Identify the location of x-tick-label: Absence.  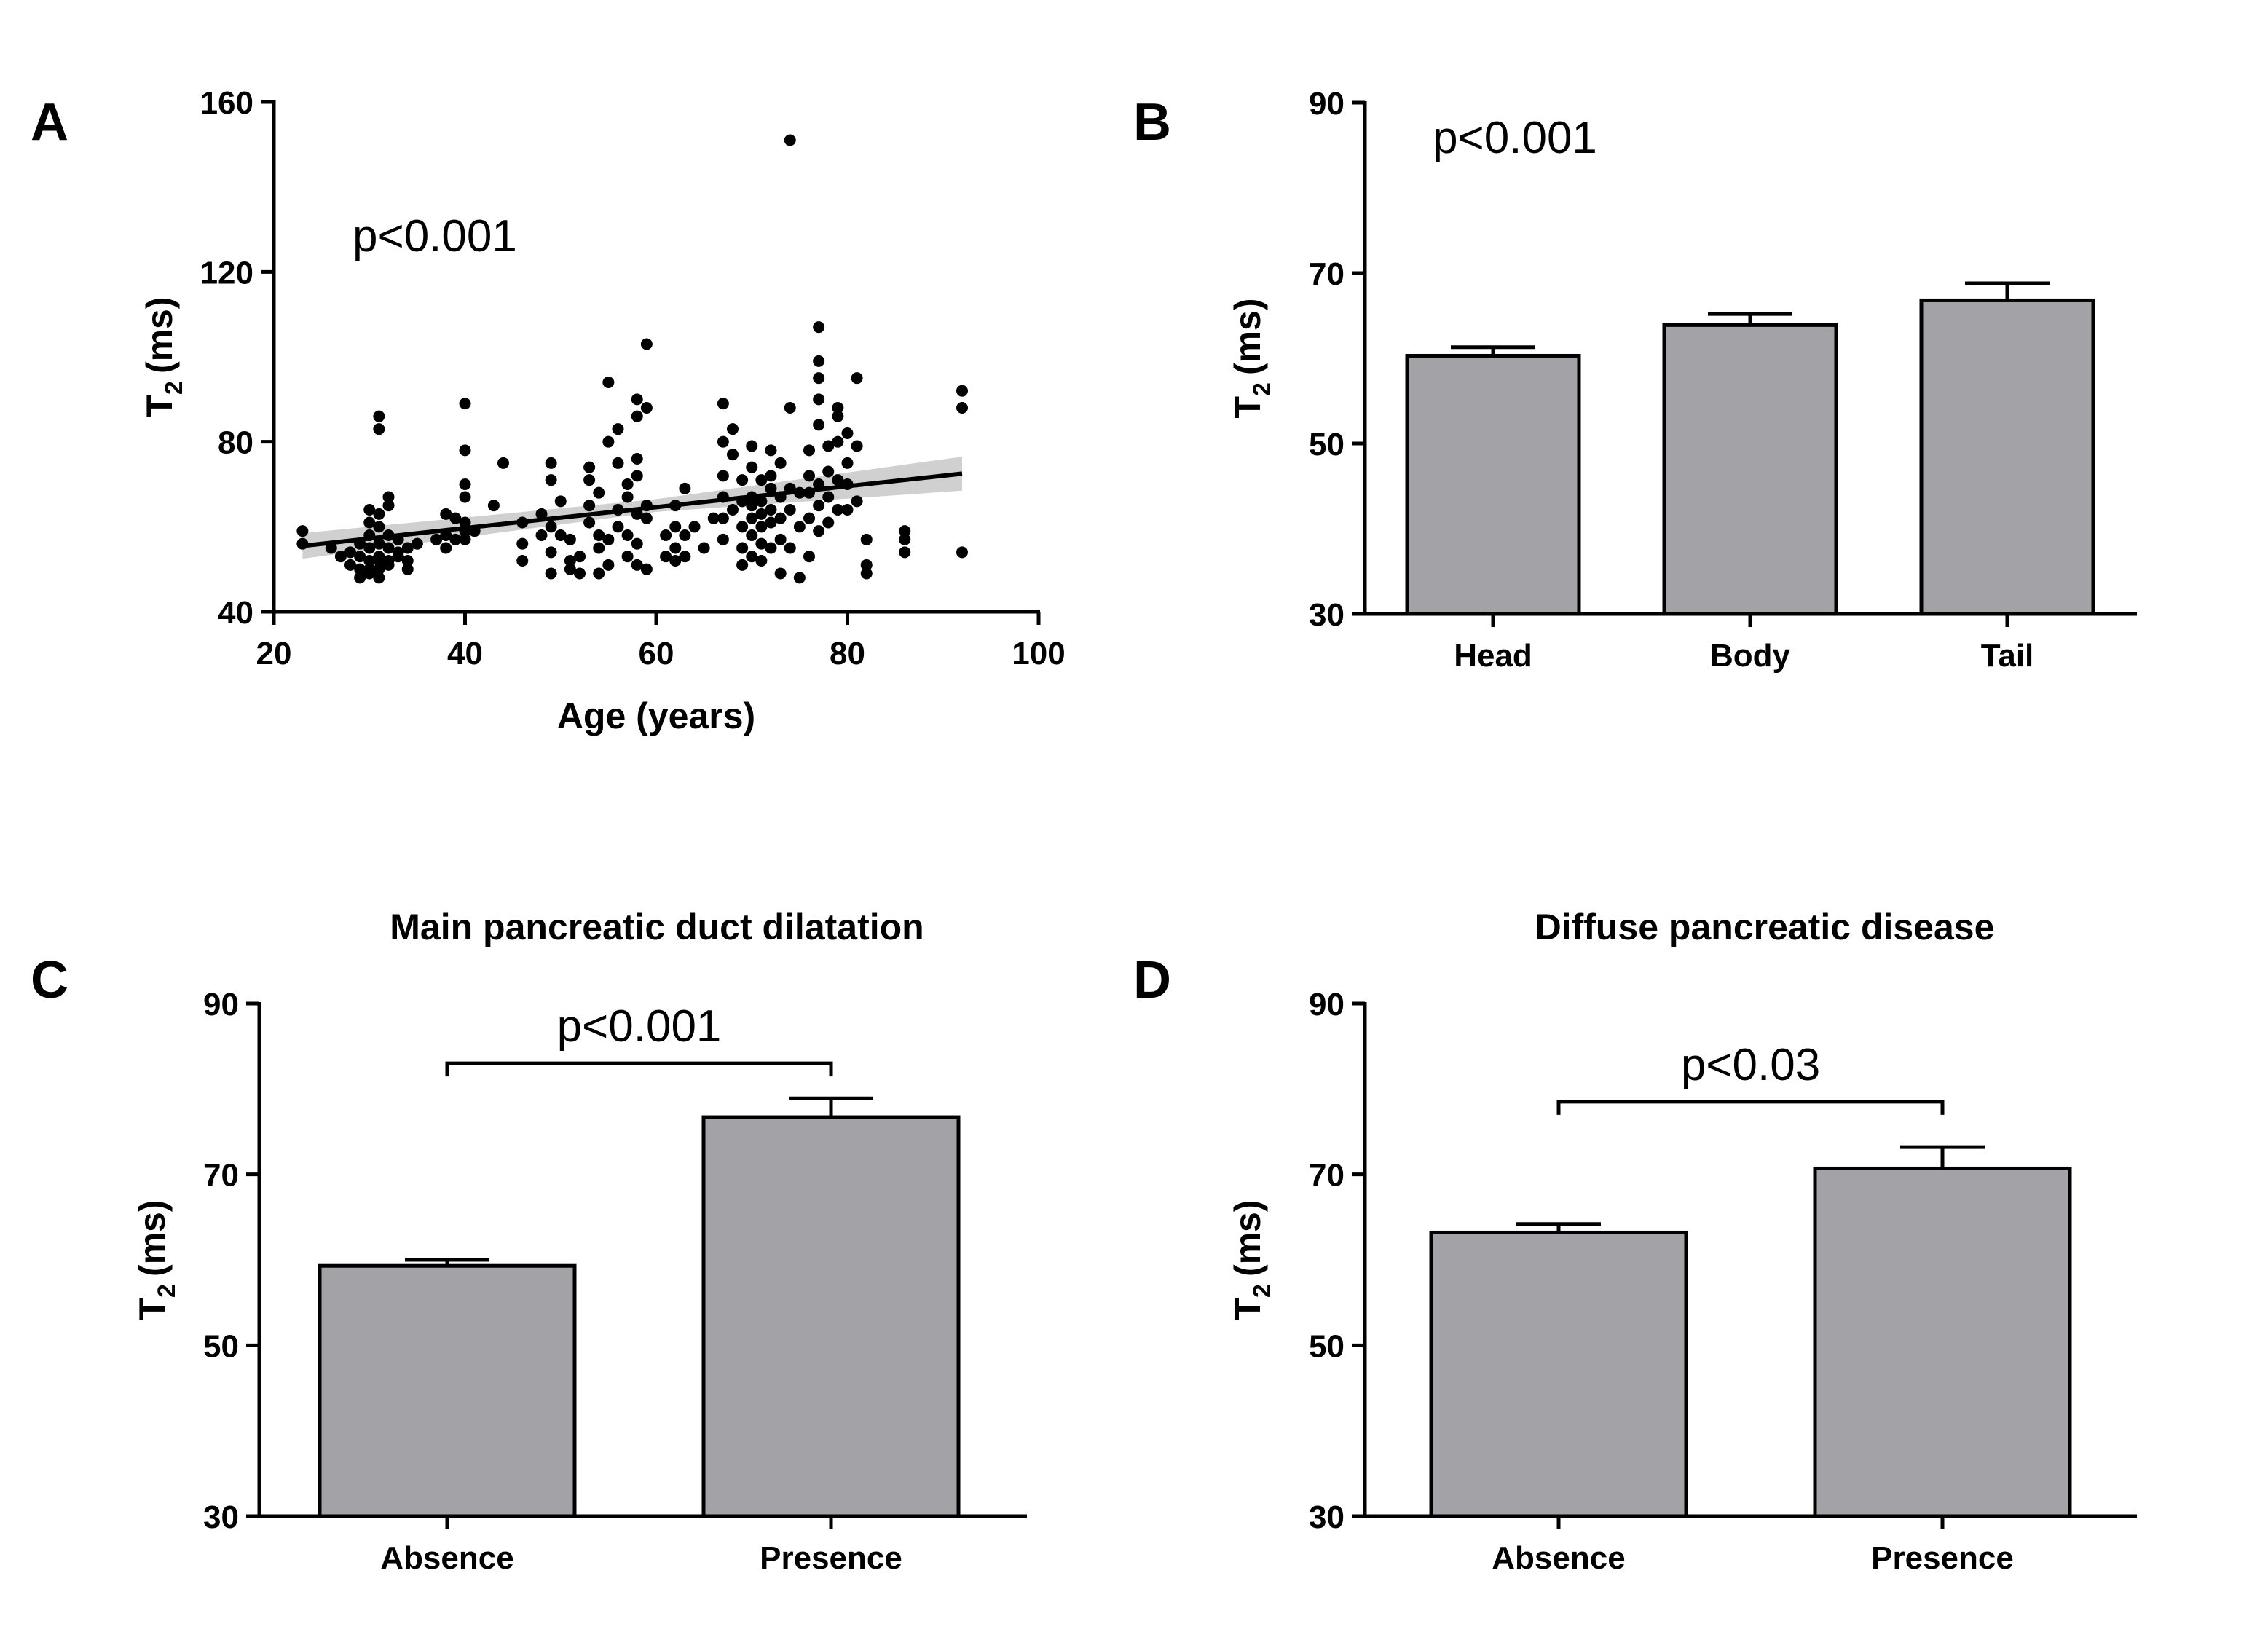
(1558, 1558).